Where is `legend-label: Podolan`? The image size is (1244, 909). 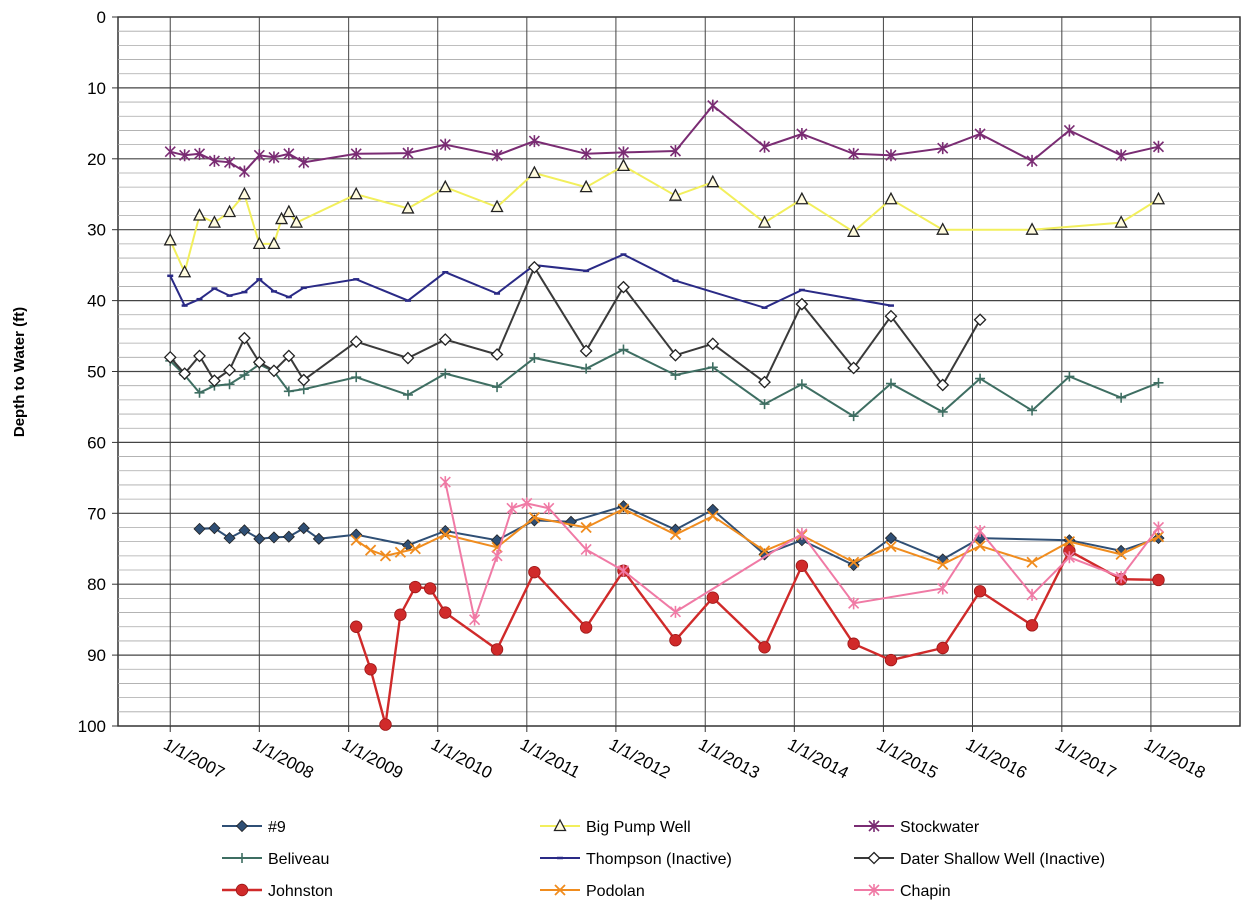 legend-label: Podolan is located at coordinates (615, 891).